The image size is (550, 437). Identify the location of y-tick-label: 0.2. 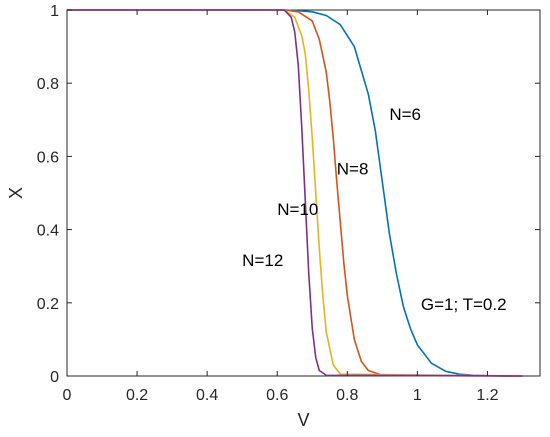
(48, 304).